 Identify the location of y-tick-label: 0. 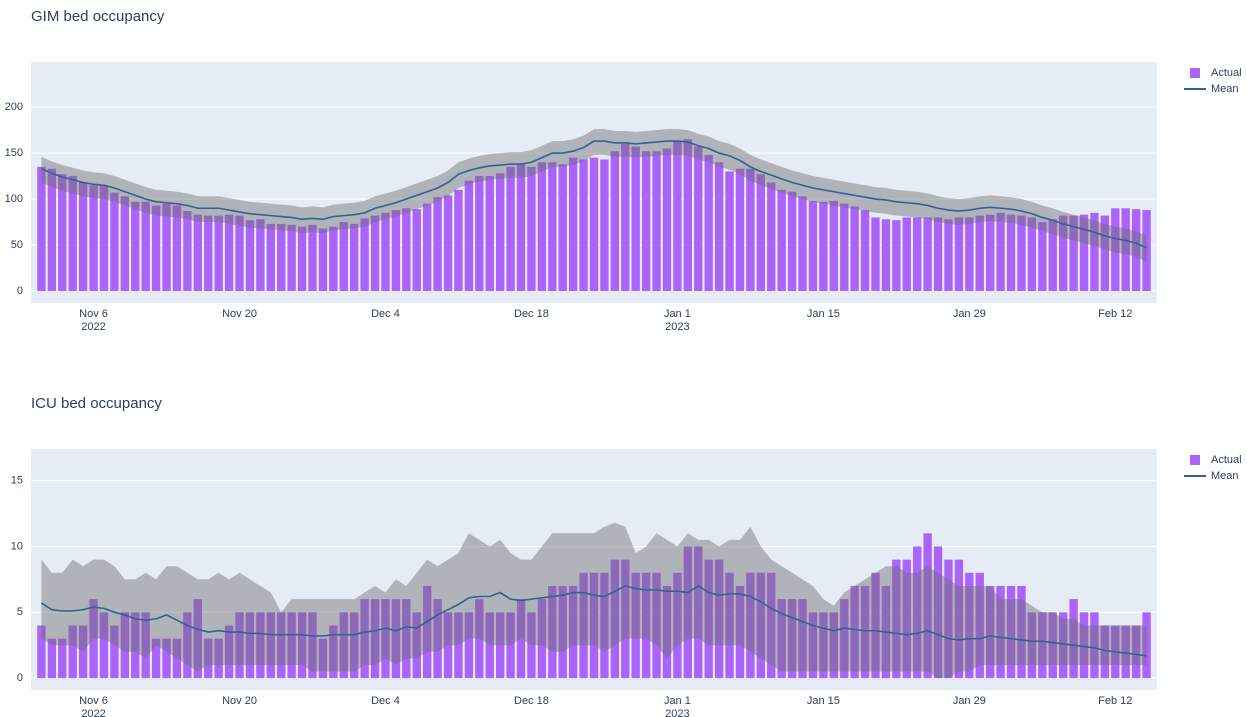
(20, 678).